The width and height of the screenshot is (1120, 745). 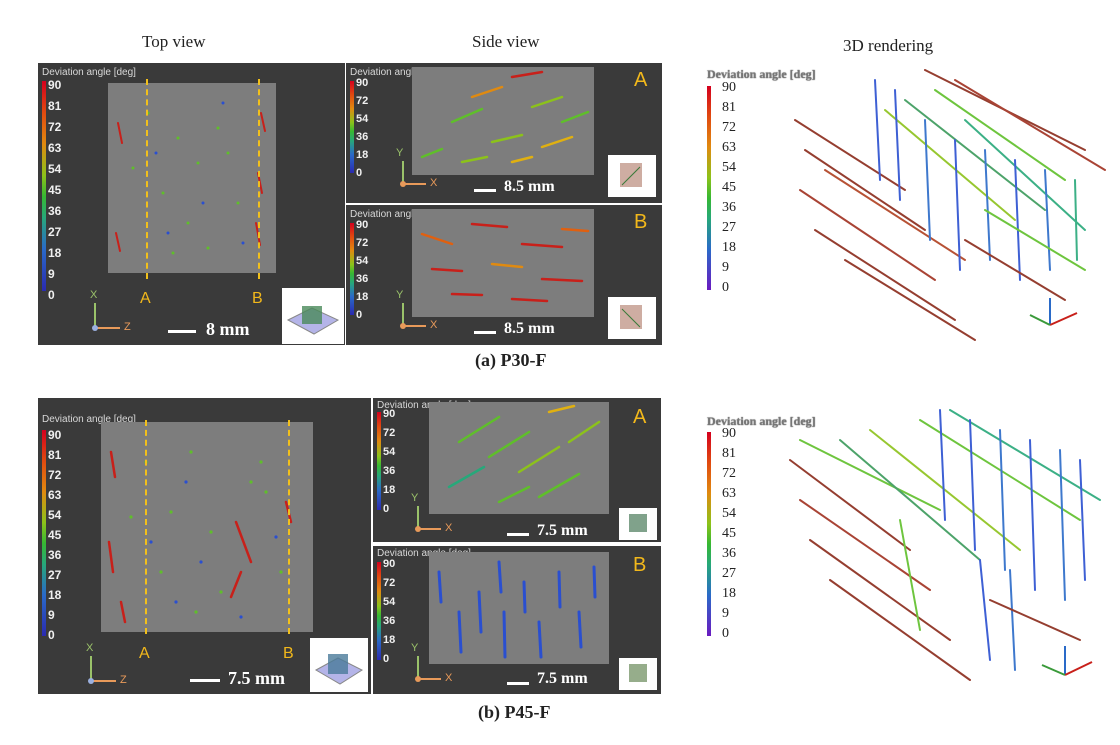 I want to click on caption-b: (b) P45-F, so click(x=514, y=712).